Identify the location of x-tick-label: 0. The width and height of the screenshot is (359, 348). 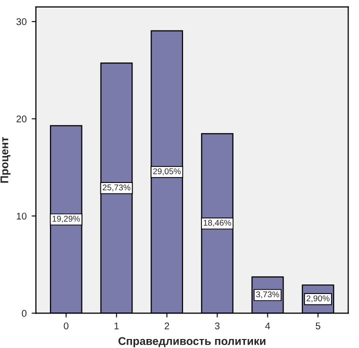
(66, 326).